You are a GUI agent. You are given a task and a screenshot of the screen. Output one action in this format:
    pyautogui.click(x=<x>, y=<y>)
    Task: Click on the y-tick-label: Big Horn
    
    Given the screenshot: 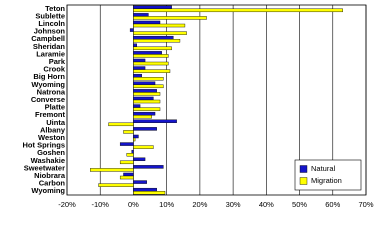 What is the action you would take?
    pyautogui.click(x=49, y=76)
    